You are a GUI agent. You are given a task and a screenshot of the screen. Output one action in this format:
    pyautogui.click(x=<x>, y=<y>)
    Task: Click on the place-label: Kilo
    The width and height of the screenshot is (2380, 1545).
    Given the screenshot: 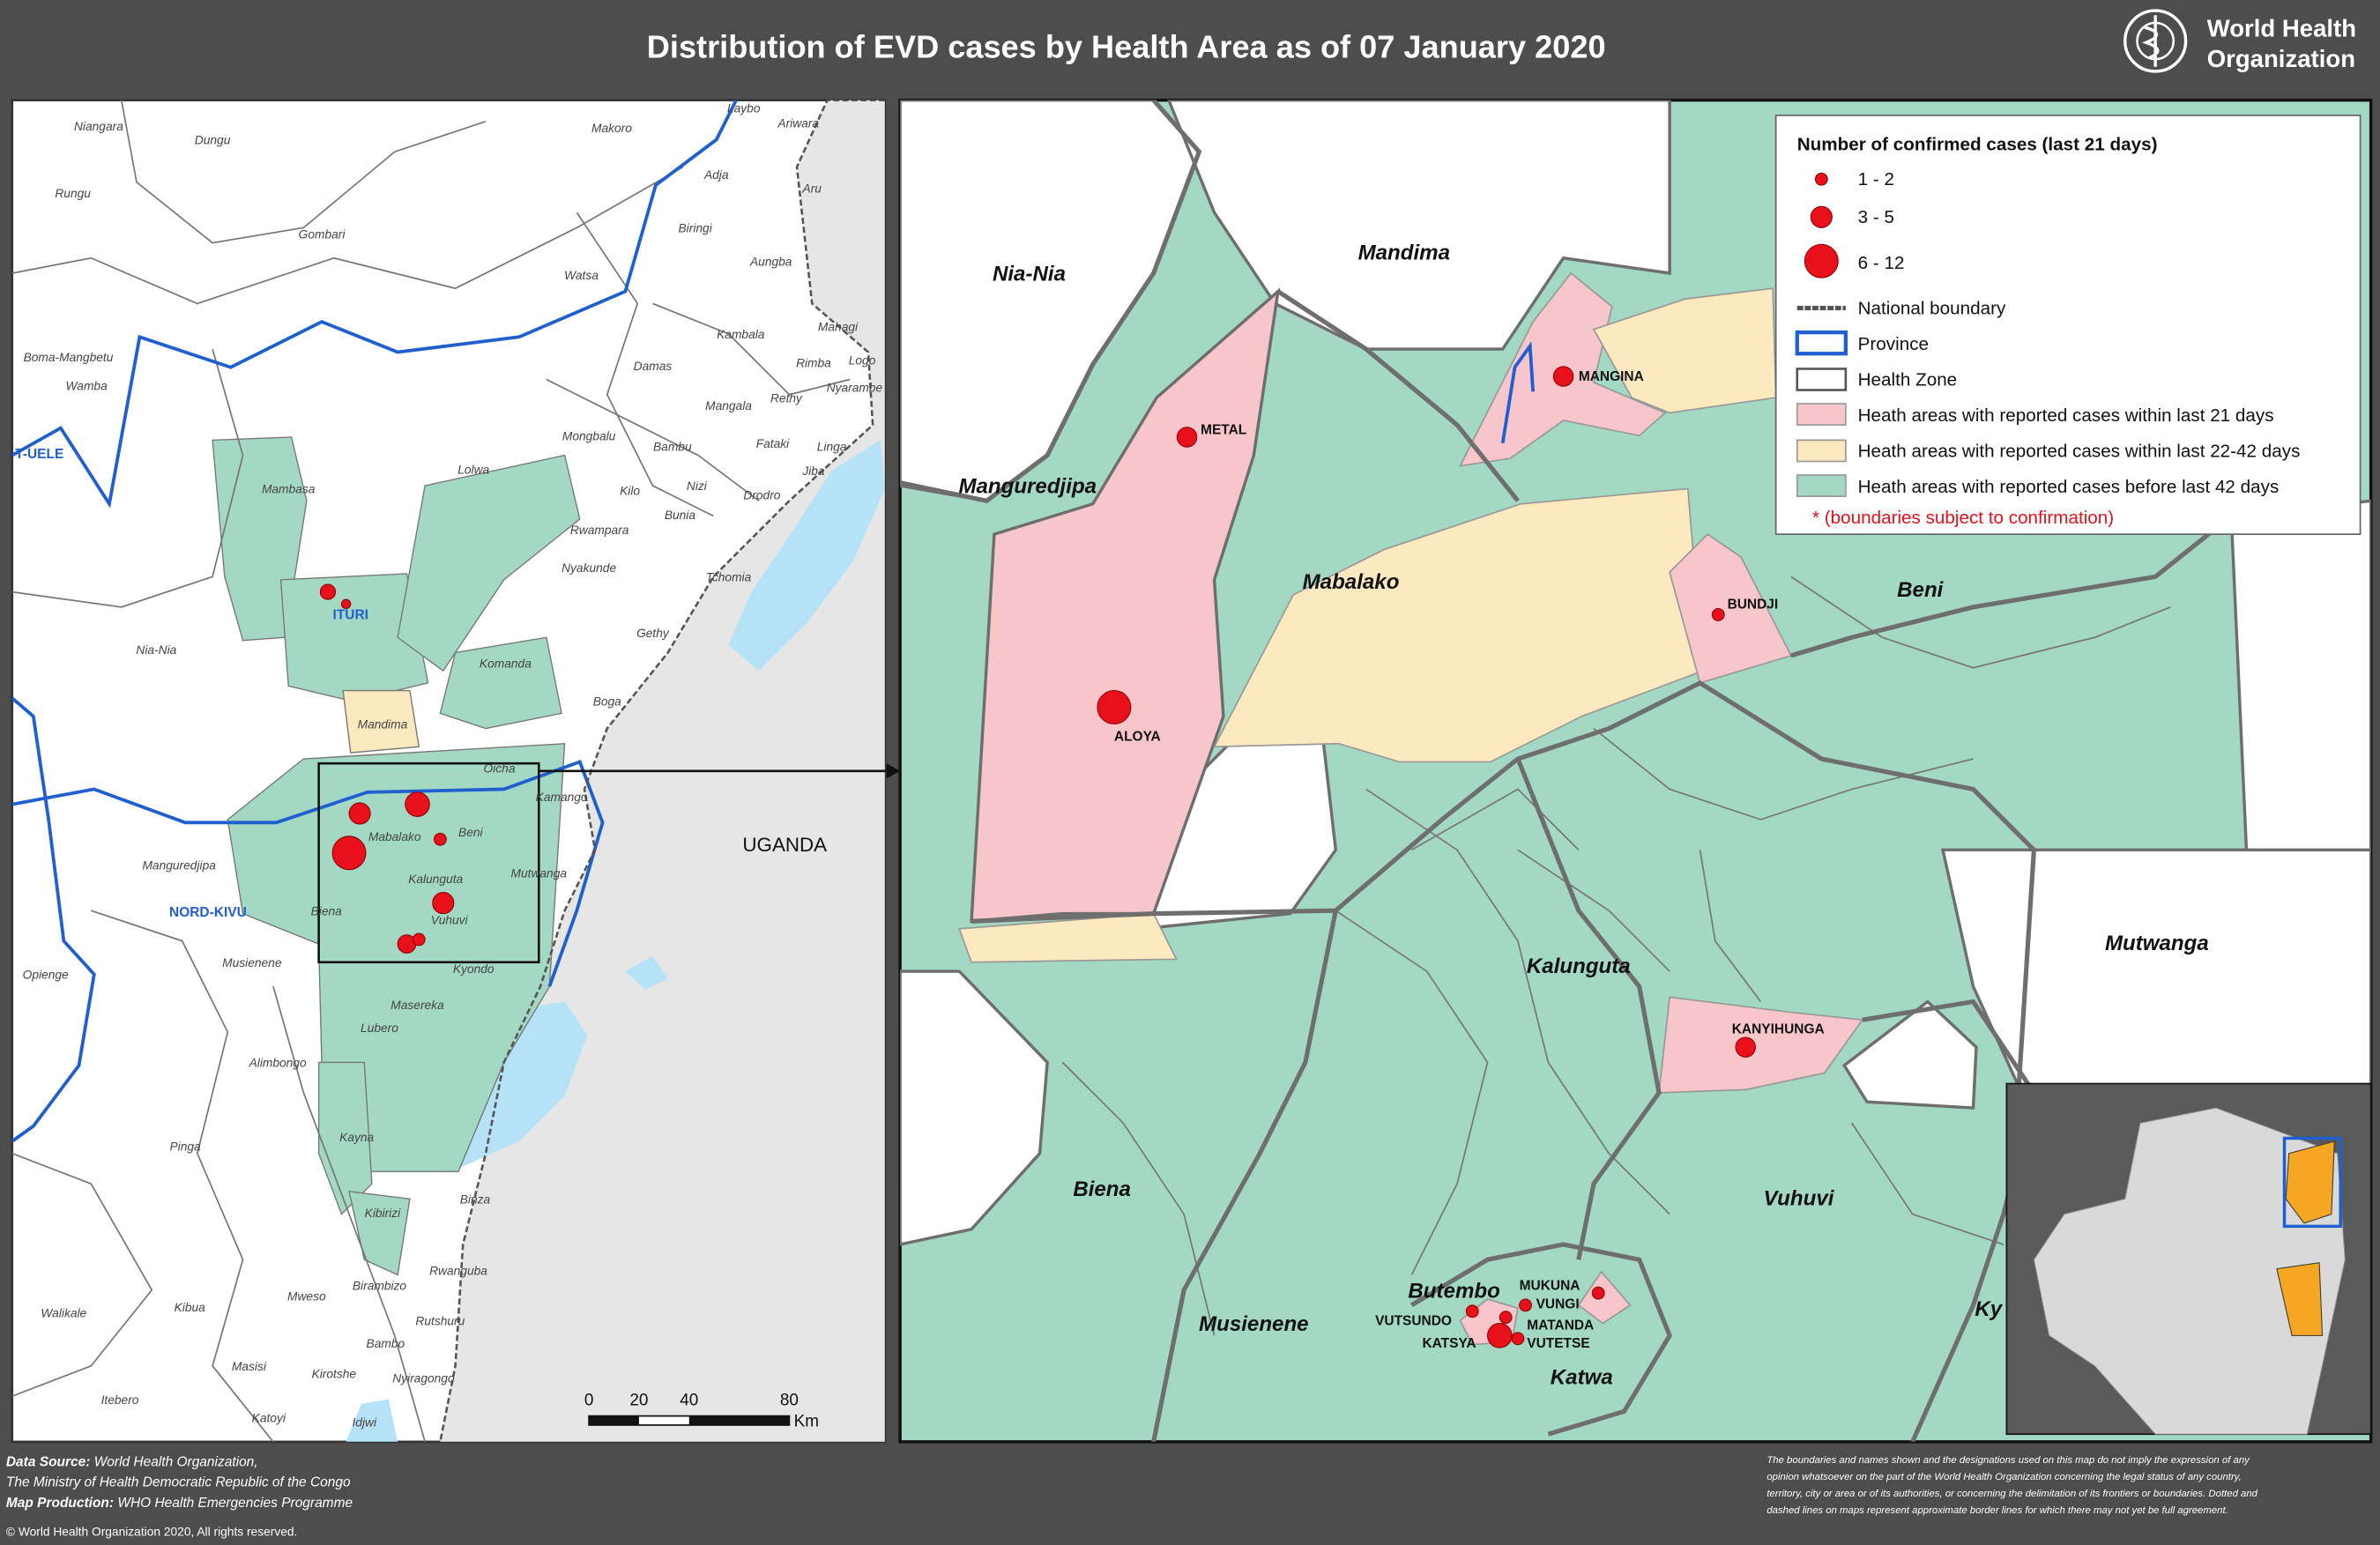 What is the action you would take?
    pyautogui.click(x=630, y=490)
    